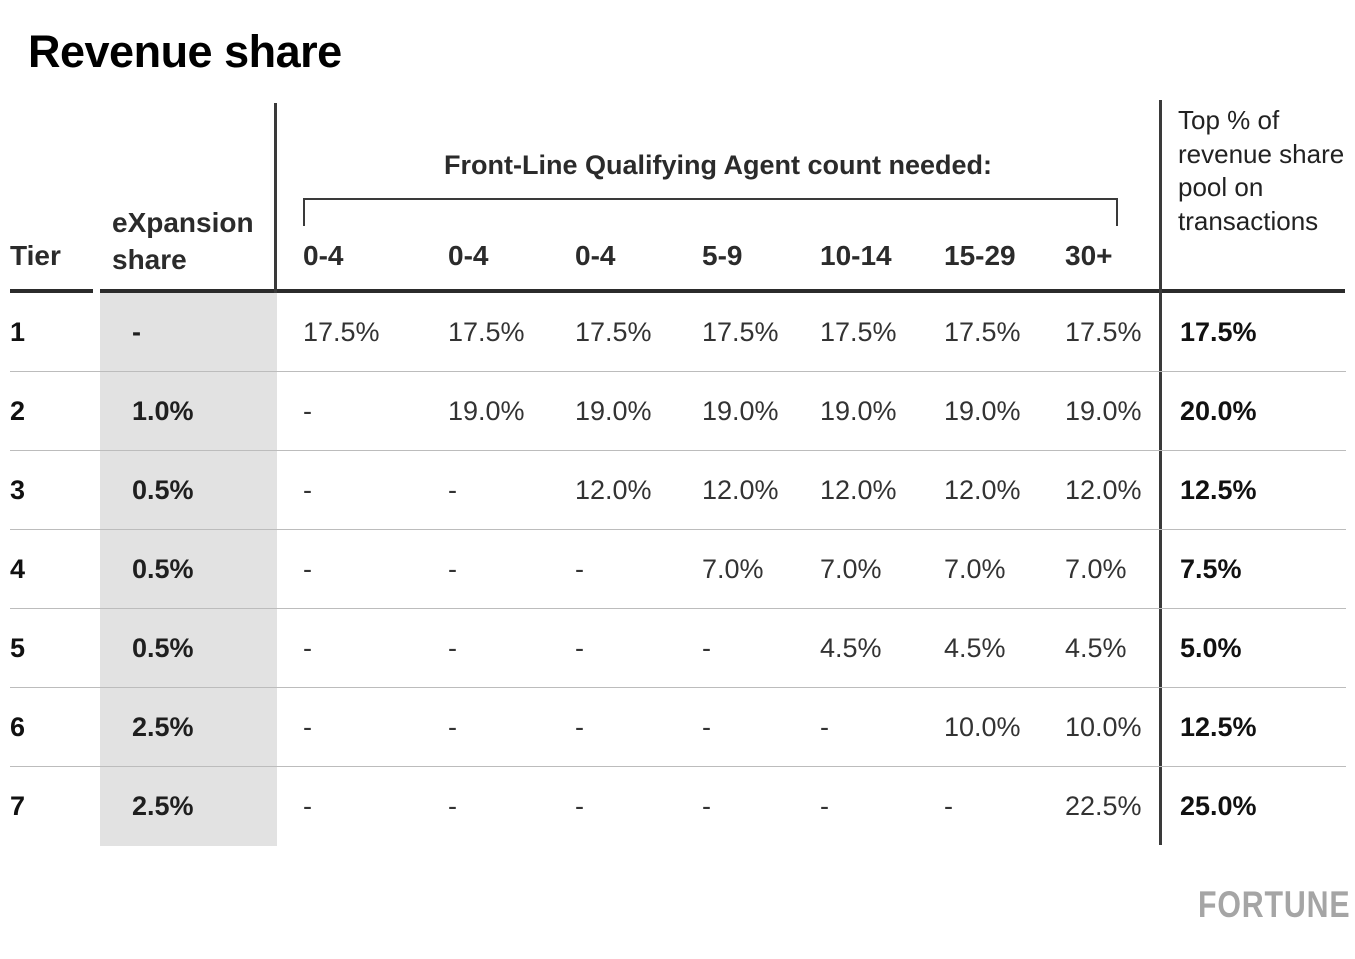  What do you see at coordinates (1103, 806) in the screenshot?
I see `value-cell: 22.5%` at bounding box center [1103, 806].